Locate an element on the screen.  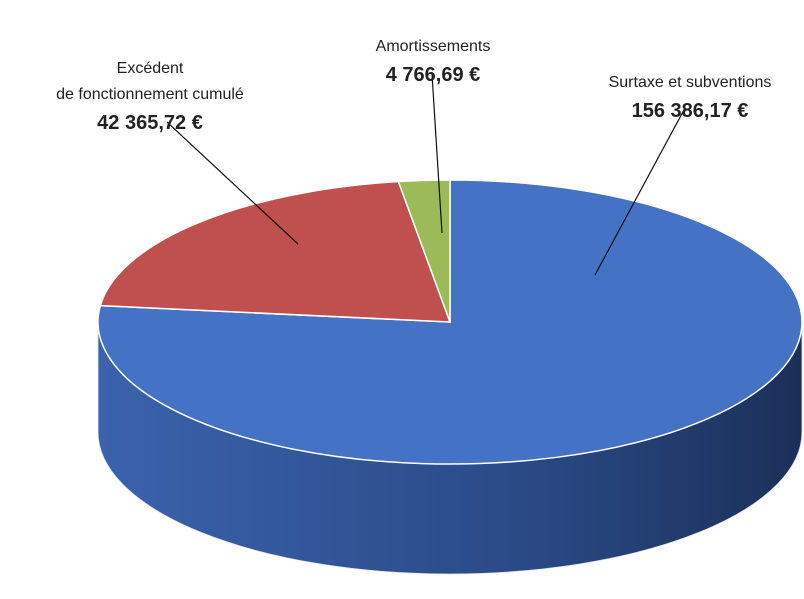
value-label: 4 766,69 € is located at coordinates (433, 75).